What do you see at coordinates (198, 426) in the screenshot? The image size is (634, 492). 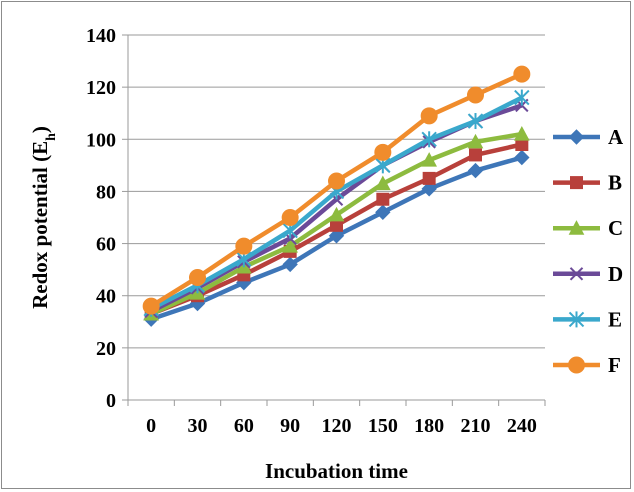 I see `x-tick-label: 30` at bounding box center [198, 426].